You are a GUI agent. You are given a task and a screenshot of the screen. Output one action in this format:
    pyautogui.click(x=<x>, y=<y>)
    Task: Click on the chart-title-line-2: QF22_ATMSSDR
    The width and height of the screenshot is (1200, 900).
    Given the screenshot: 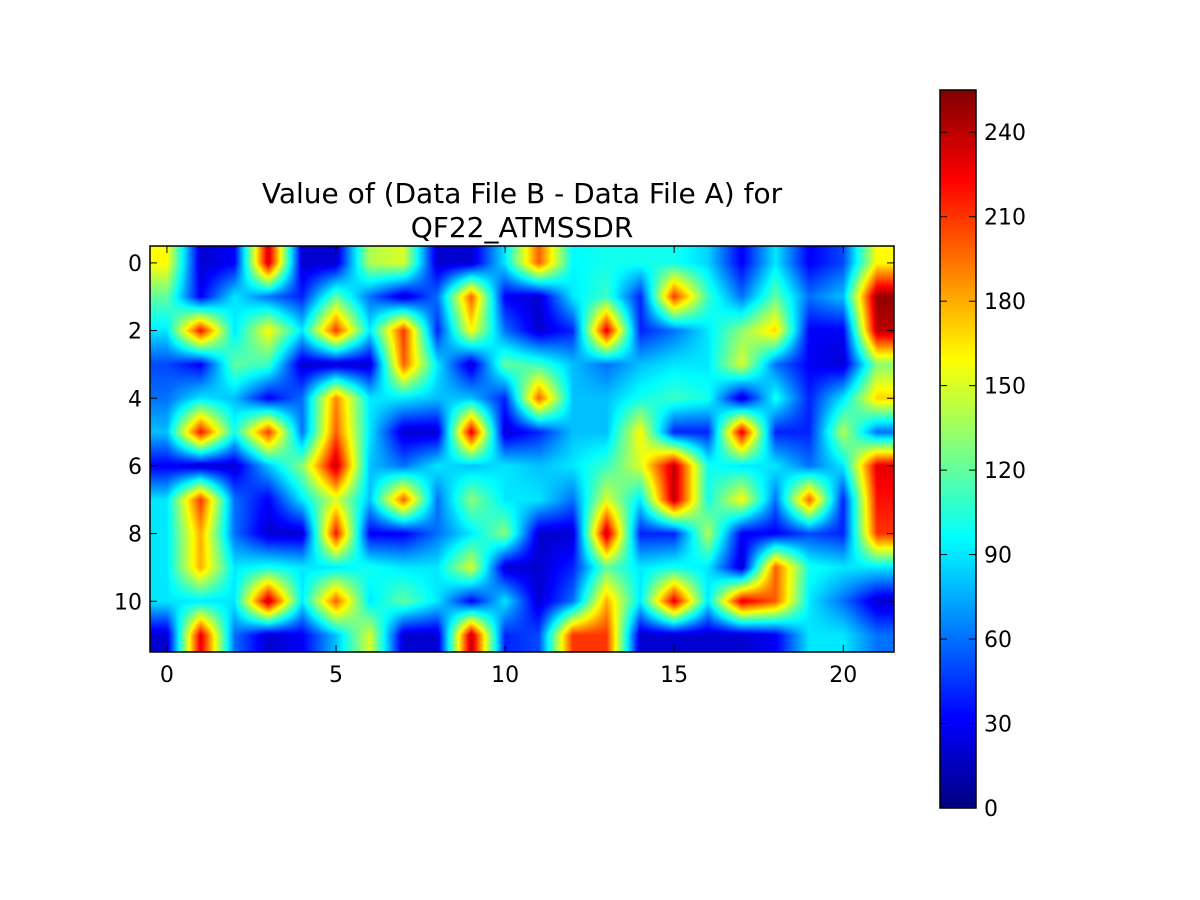 What is the action you would take?
    pyautogui.click(x=522, y=227)
    